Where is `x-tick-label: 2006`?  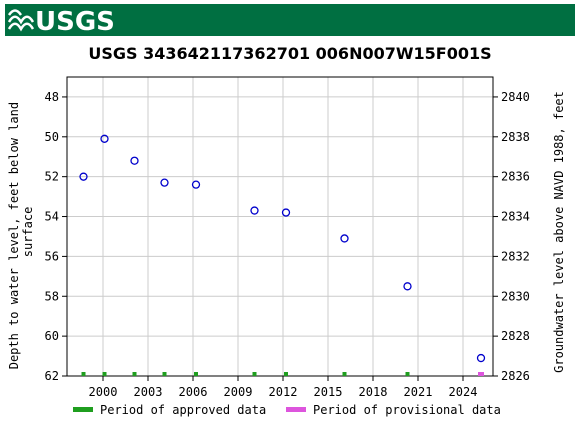
x-tick-label: 2006 is located at coordinates (193, 392).